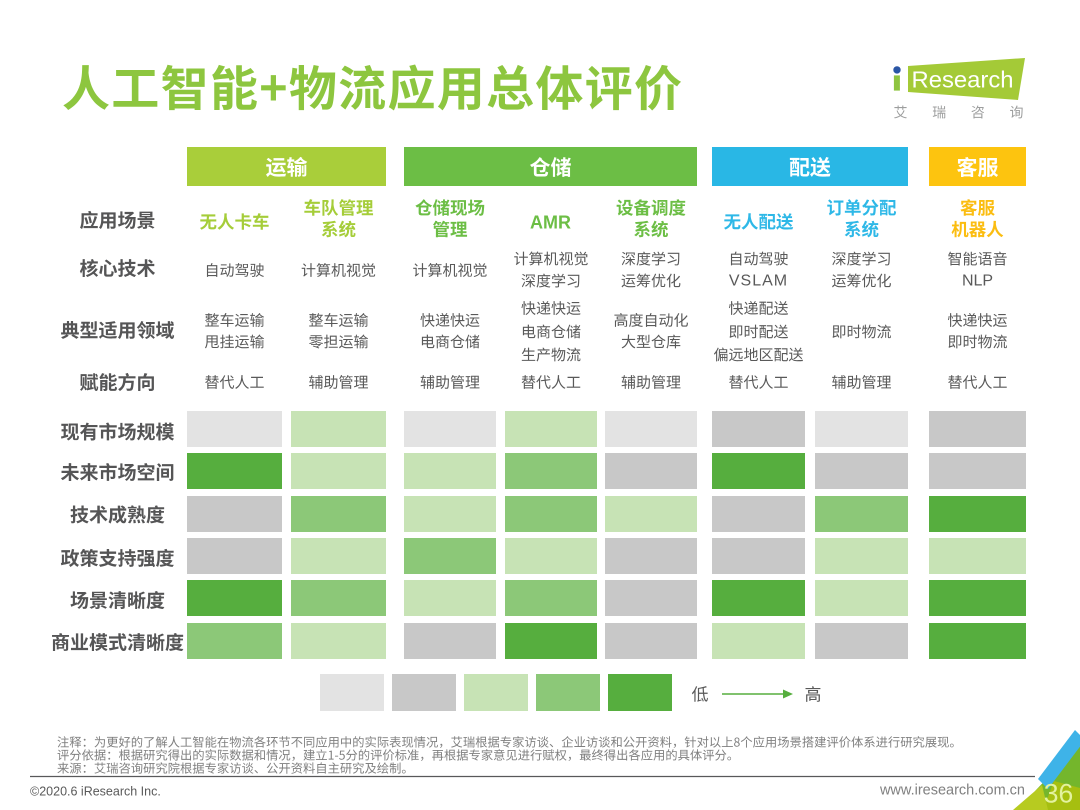 Image resolution: width=1080 pixels, height=810 pixels. I want to click on svg-text: 36, so click(1058, 794).